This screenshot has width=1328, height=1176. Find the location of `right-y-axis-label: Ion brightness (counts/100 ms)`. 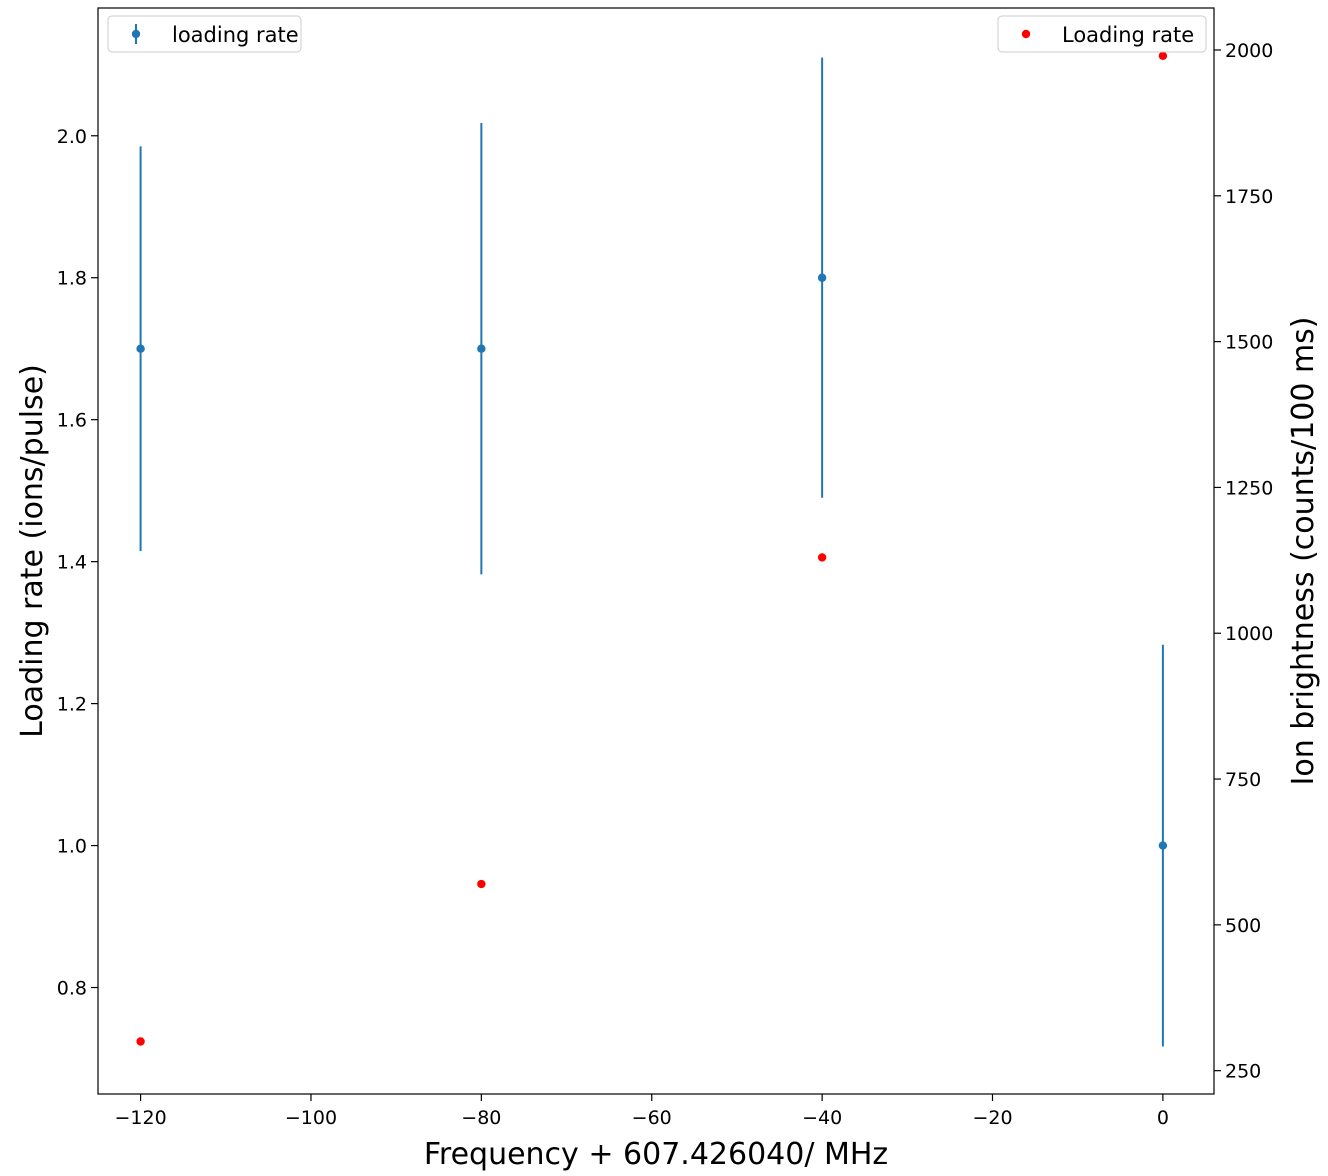

right-y-axis-label: Ion brightness (counts/100 ms) is located at coordinates (1303, 551).